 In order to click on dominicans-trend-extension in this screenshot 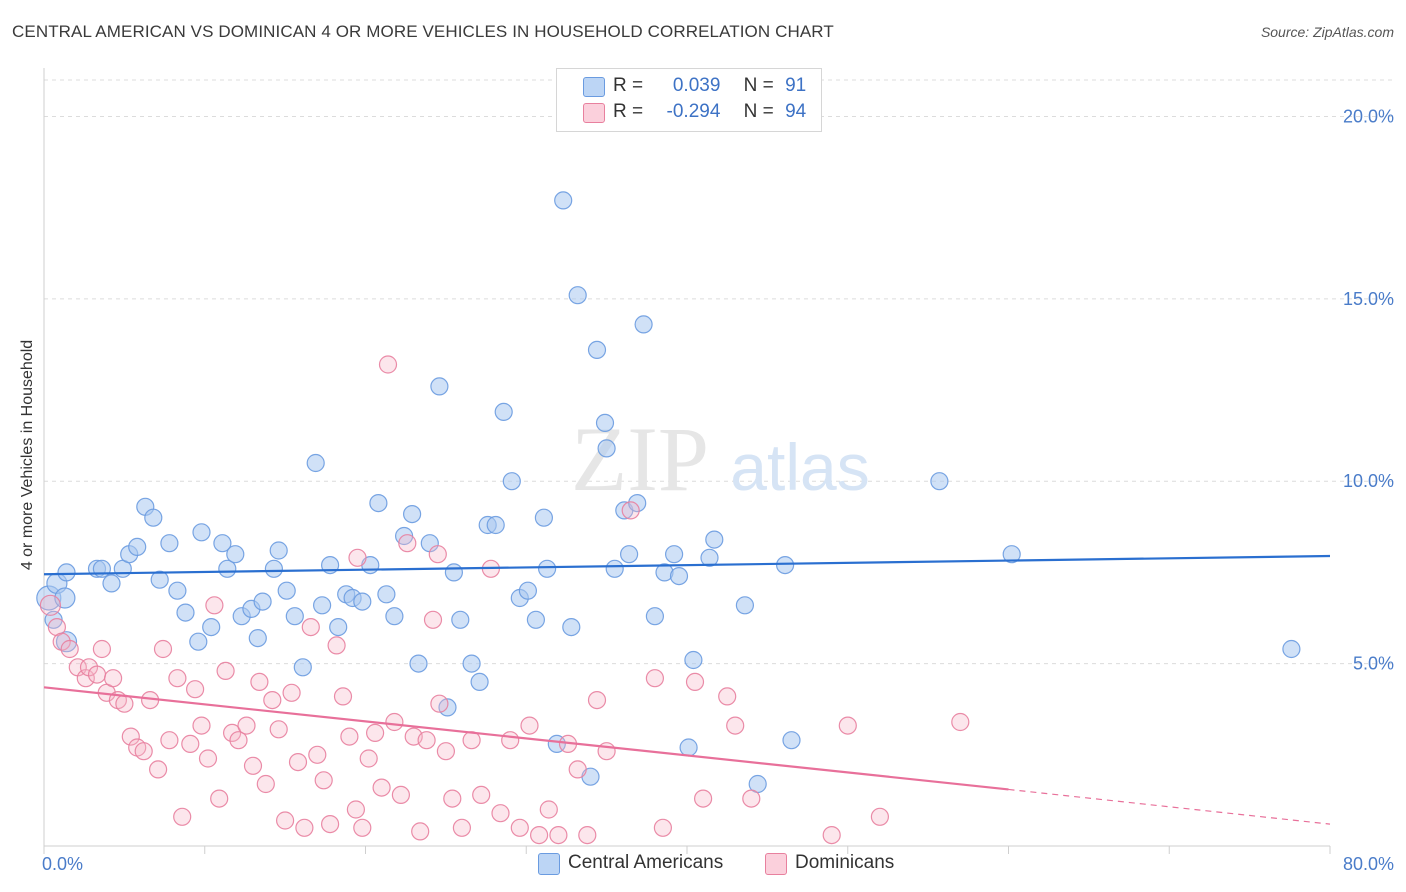, I will do `click(1169, 806)`.